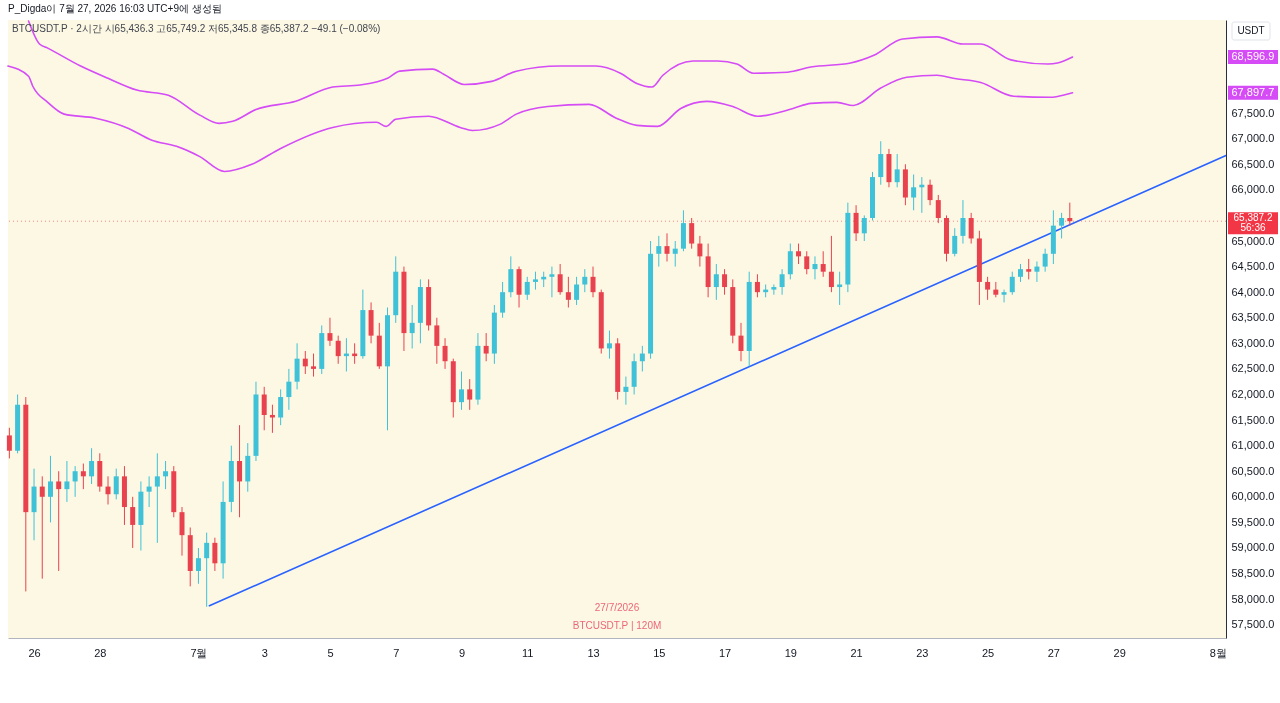  What do you see at coordinates (1119, 652) in the screenshot?
I see `x-tick-label: 29` at bounding box center [1119, 652].